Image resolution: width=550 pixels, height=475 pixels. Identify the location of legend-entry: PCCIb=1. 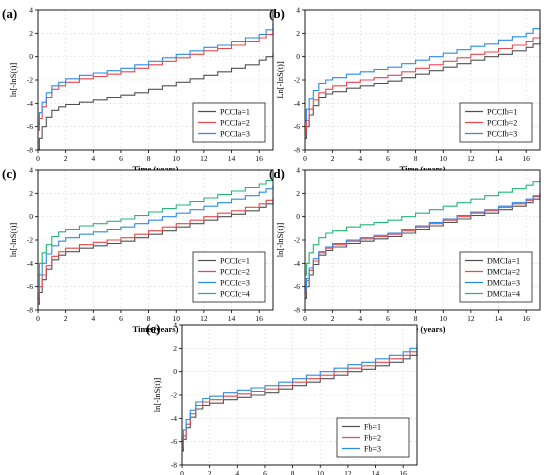
(502, 112).